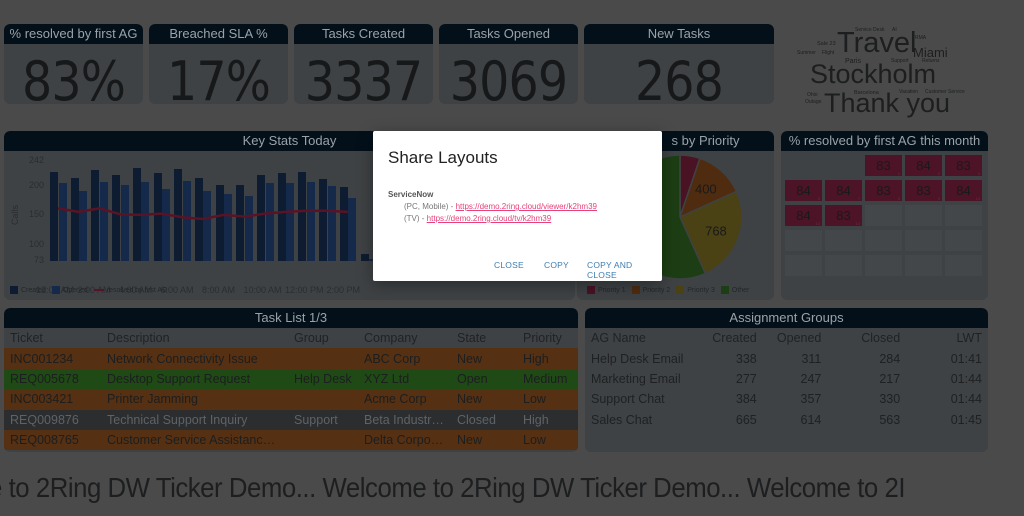 Image resolution: width=1024 pixels, height=516 pixels. What do you see at coordinates (472, 338) in the screenshot?
I see `column-header: State` at bounding box center [472, 338].